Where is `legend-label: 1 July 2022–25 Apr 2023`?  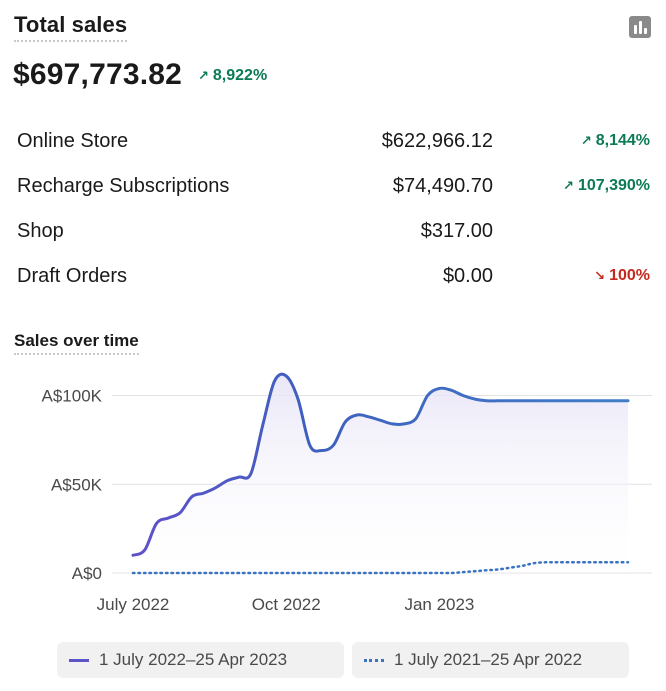 legend-label: 1 July 2022–25 Apr 2023 is located at coordinates (193, 659).